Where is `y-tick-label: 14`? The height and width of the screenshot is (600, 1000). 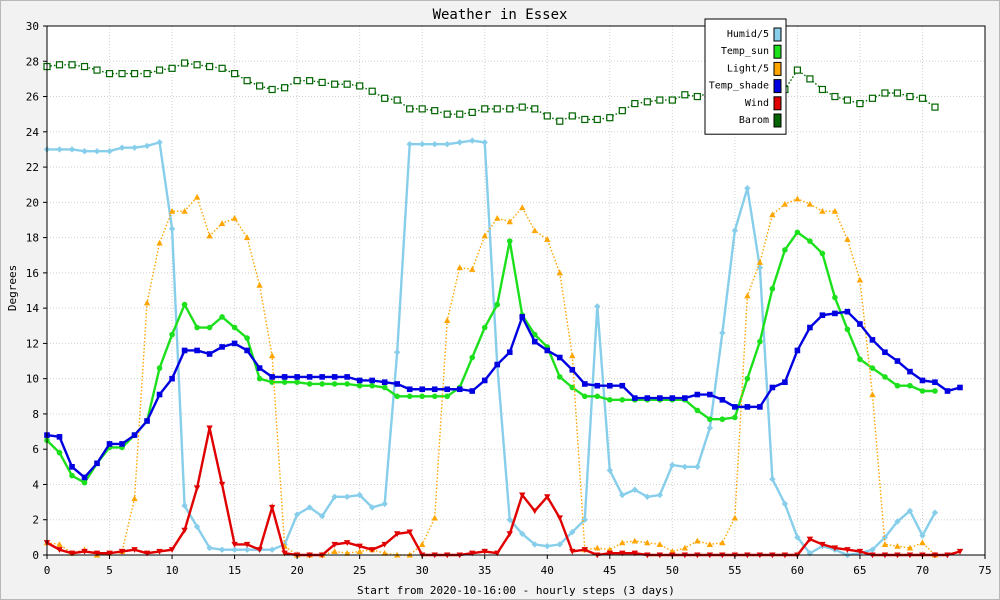 y-tick-label: 14 is located at coordinates (33, 308).